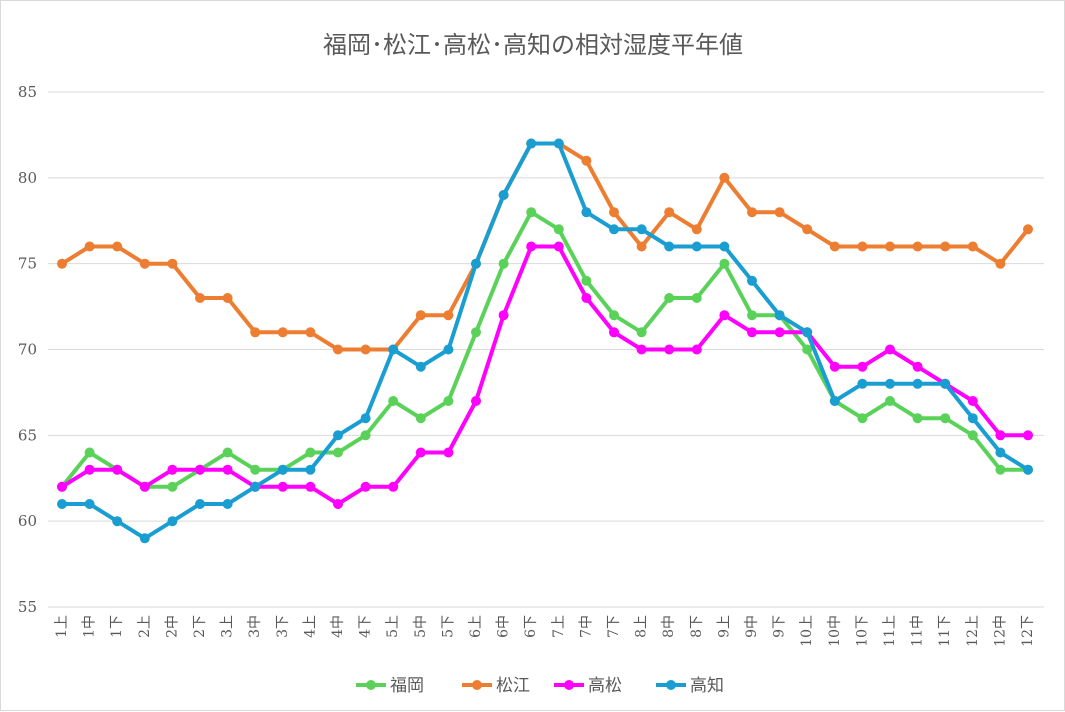 The width and height of the screenshot is (1065, 712). I want to click on x-tick-label: 4上, so click(310, 626).